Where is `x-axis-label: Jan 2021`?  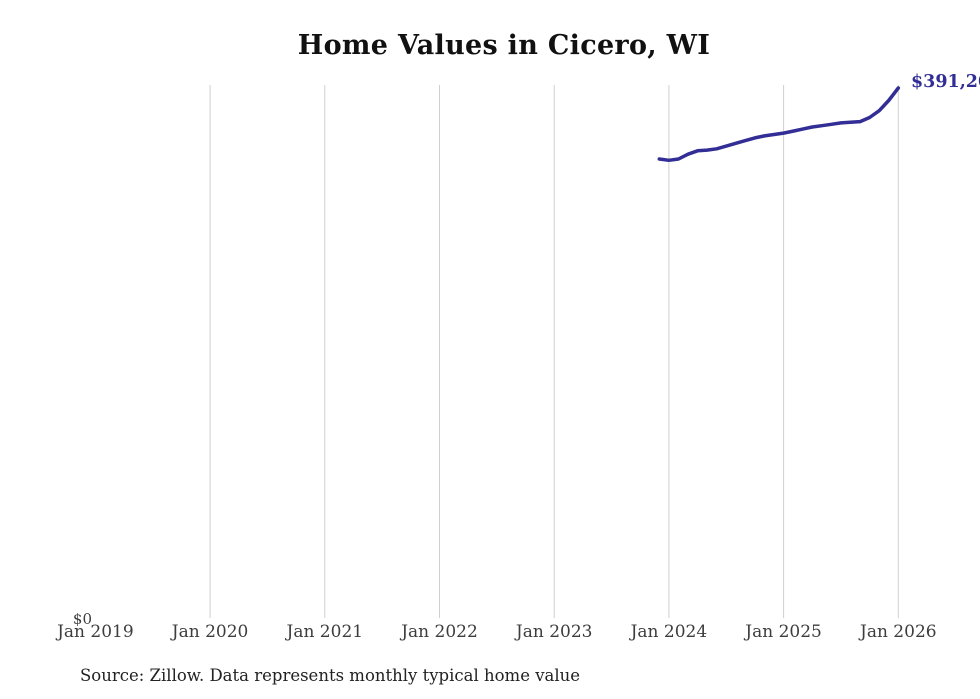 x-axis-label: Jan 2021 is located at coordinates (325, 632).